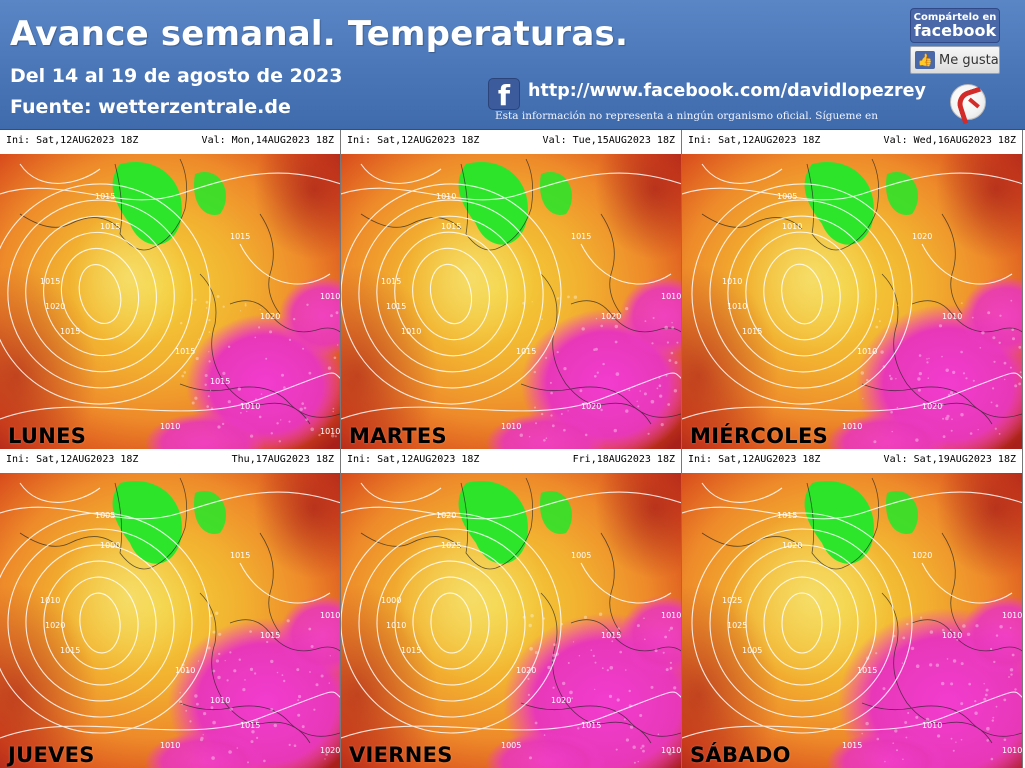 This screenshot has height=768, width=1025. What do you see at coordinates (949, 459) in the screenshot?
I see `valid-time: Val: Sat,19AUG2023 18Z` at bounding box center [949, 459].